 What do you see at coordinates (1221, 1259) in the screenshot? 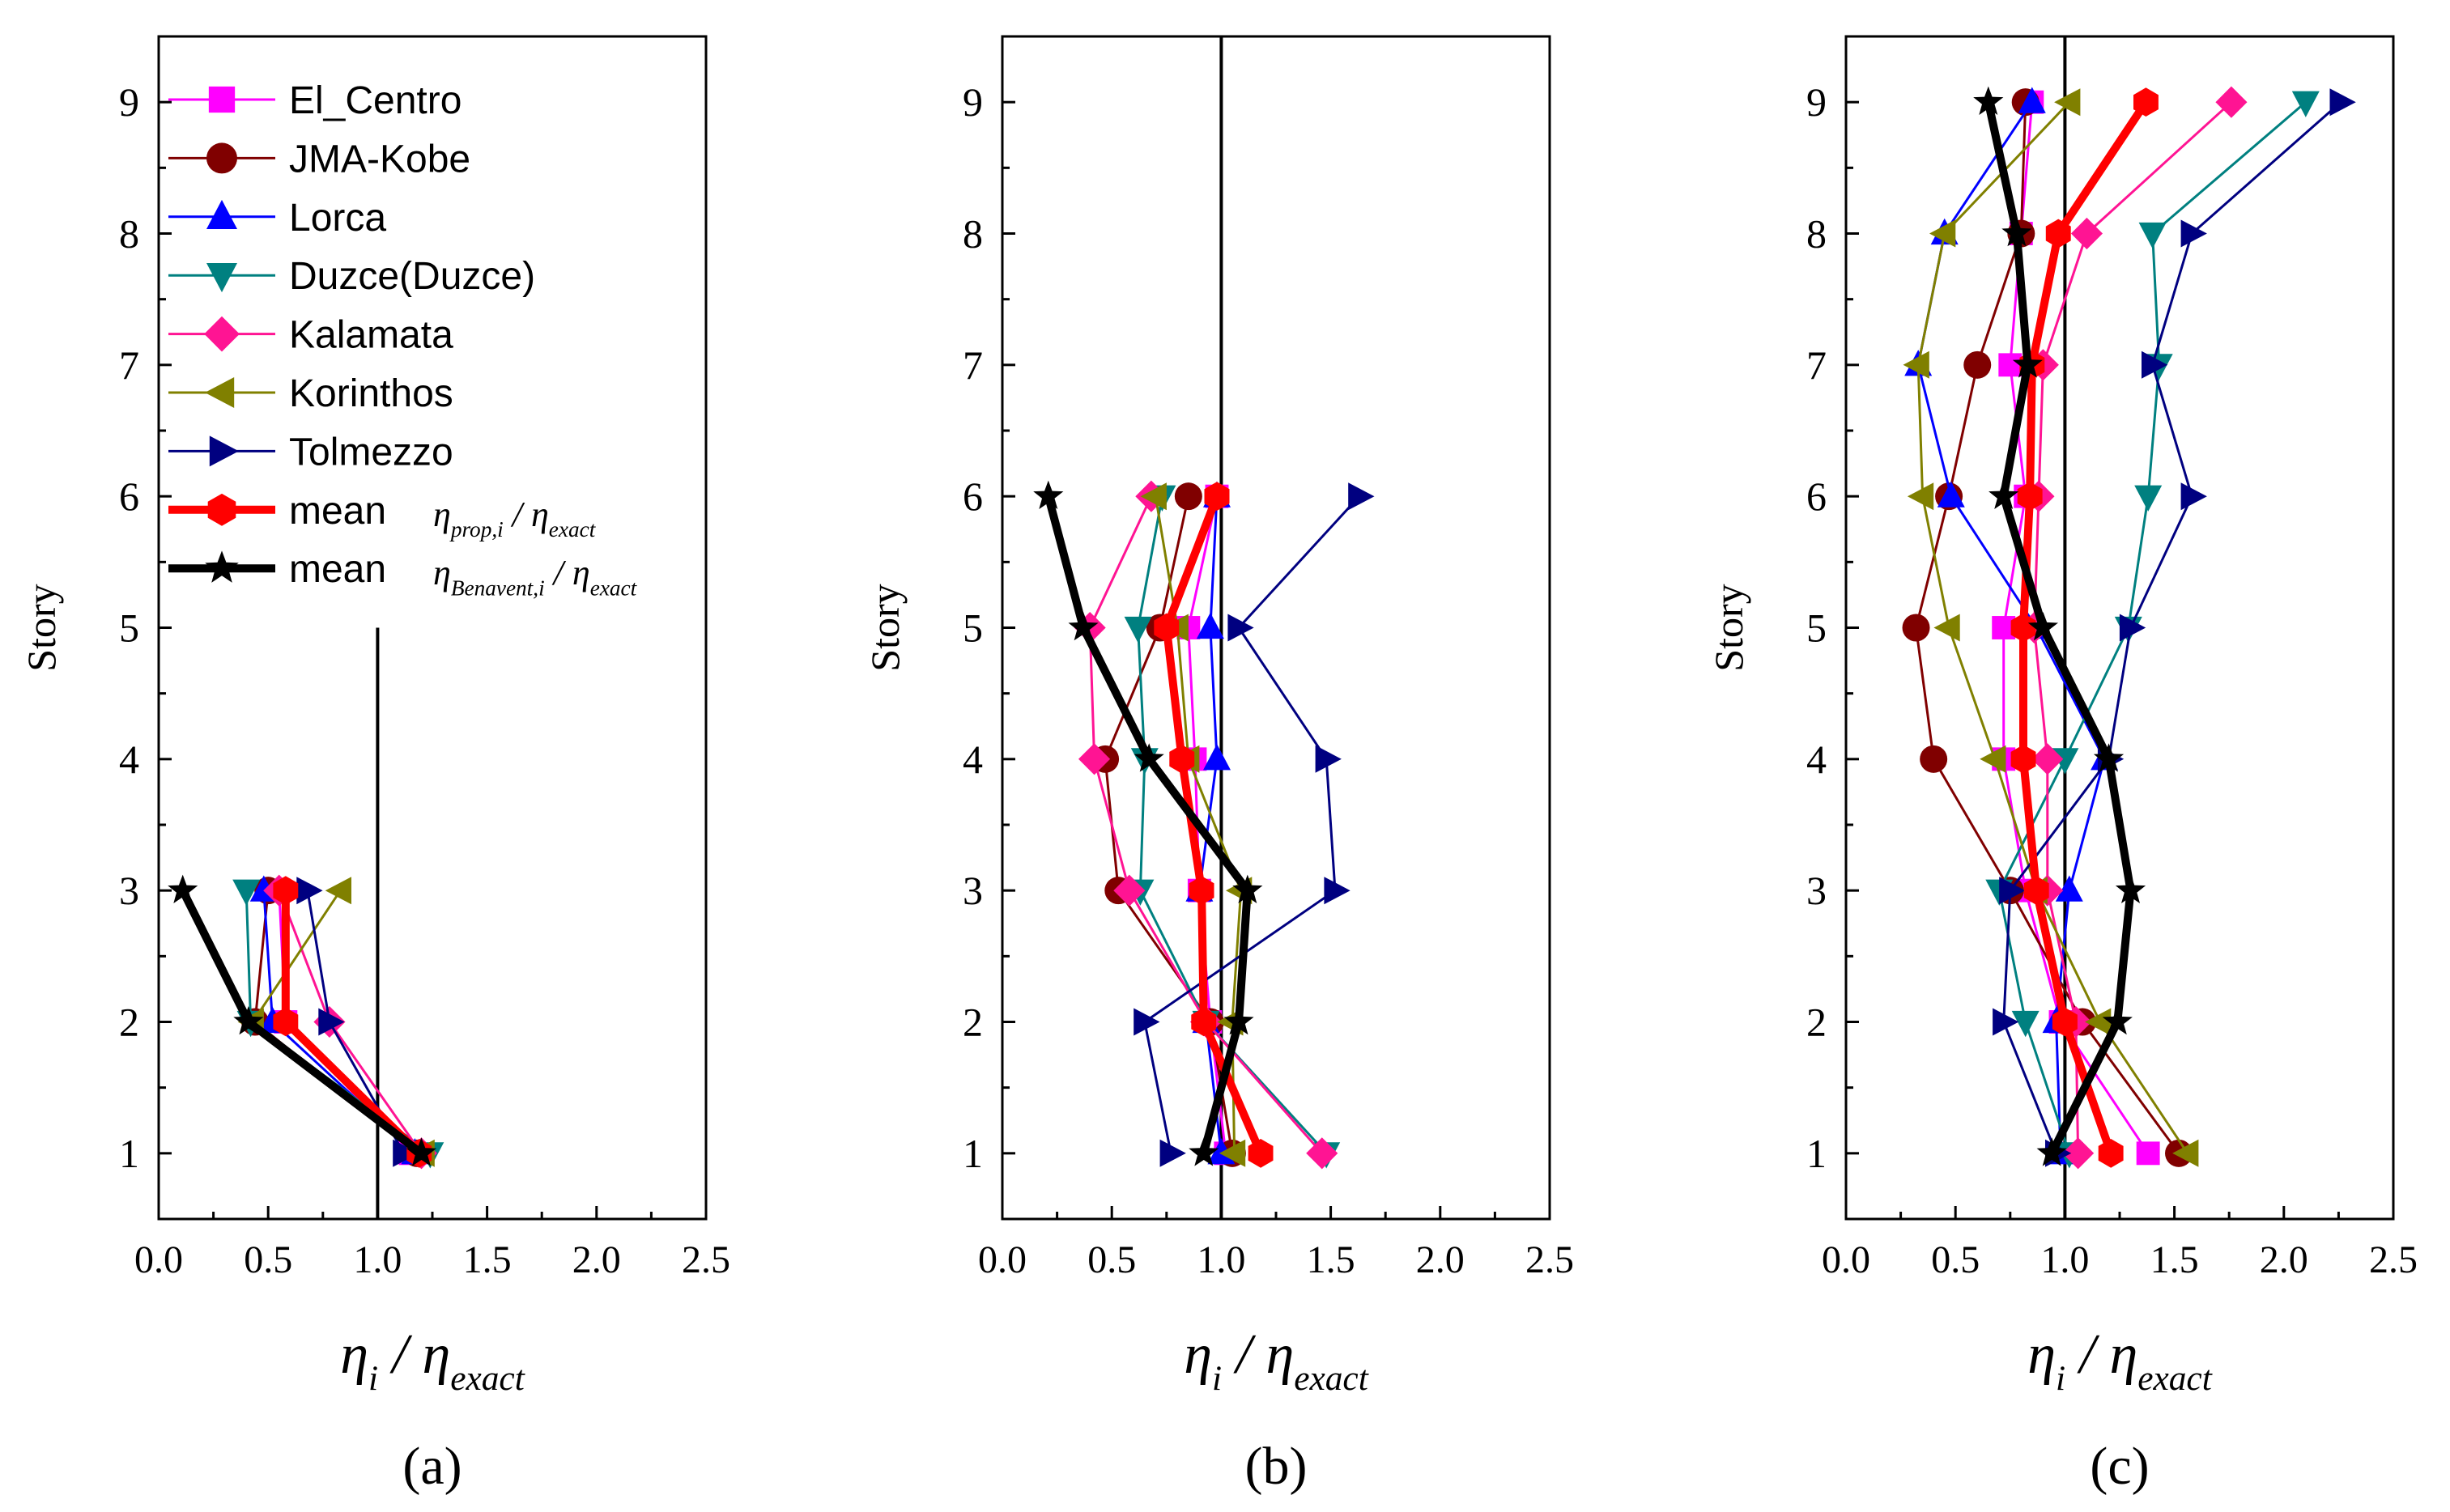
I see `x-tick-label: 1.0` at bounding box center [1221, 1259].